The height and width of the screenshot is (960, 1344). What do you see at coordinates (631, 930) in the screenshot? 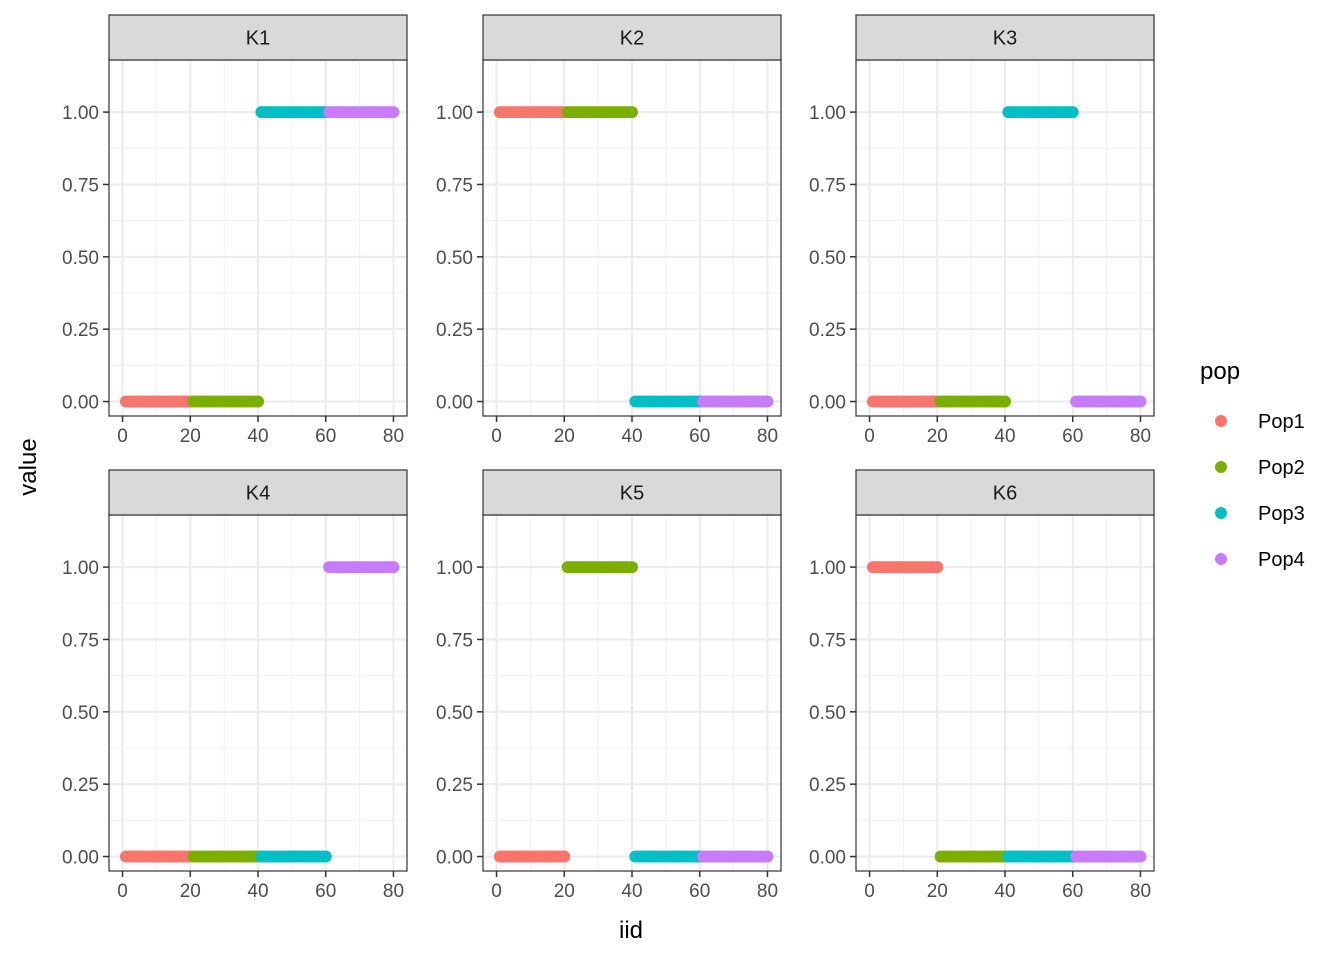
I see `x-axis-title: iid` at bounding box center [631, 930].